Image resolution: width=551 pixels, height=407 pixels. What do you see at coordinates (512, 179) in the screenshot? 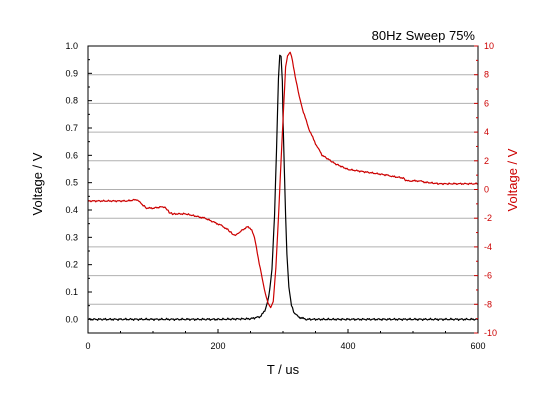
I see `y-right-axis-title: Voltage / V` at bounding box center [512, 179].